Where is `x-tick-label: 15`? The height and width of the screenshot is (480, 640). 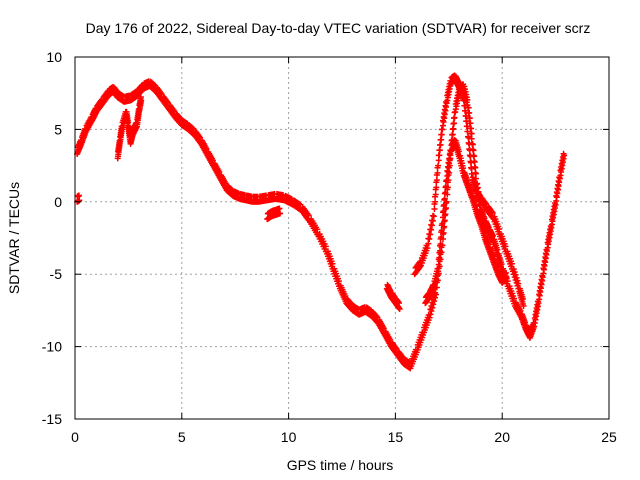
x-tick-label: 15 is located at coordinates (396, 437).